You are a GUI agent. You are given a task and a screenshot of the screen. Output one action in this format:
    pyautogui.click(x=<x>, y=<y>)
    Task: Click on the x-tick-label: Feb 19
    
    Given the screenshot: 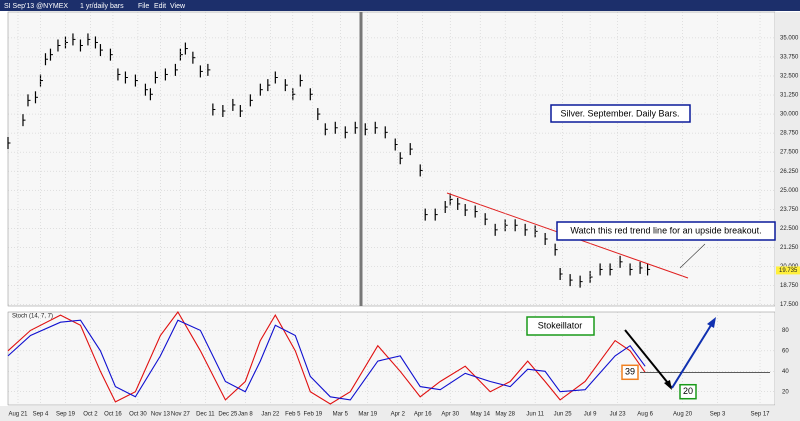 What is the action you would take?
    pyautogui.click(x=312, y=415)
    